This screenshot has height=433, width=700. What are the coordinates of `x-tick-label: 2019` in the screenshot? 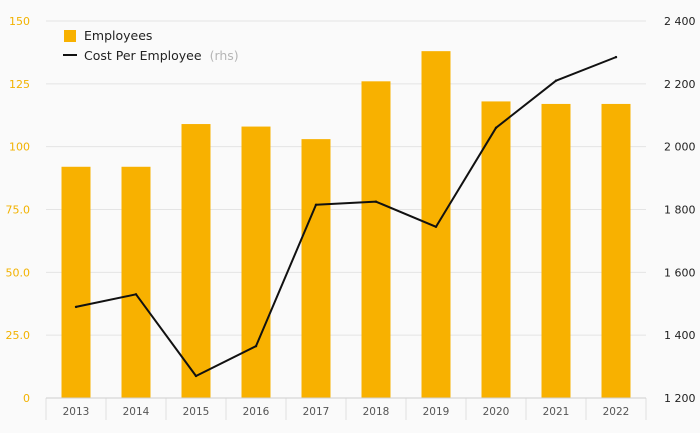 It's located at (436, 412).